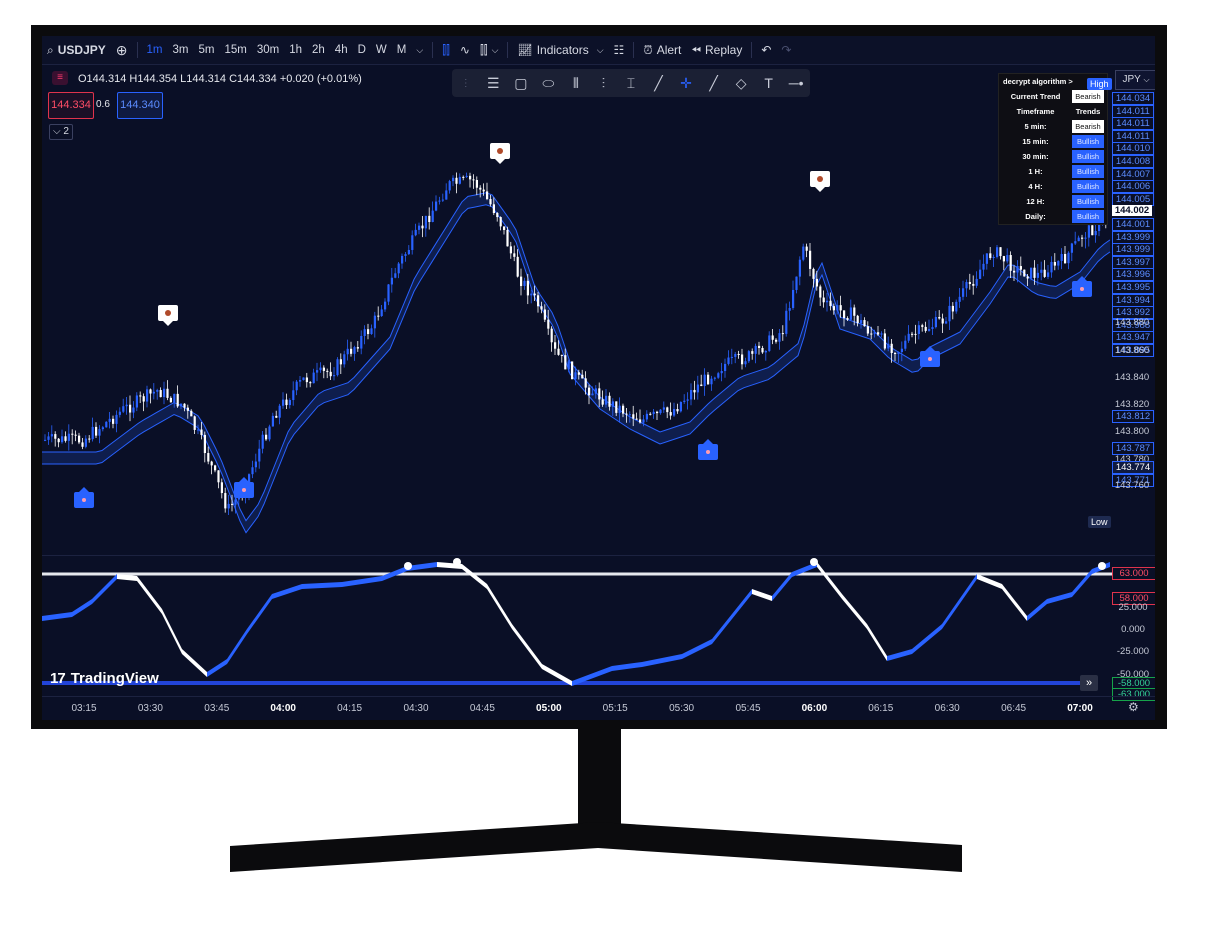 The height and width of the screenshot is (925, 1210). I want to click on timeframe-2h: 2h, so click(318, 50).